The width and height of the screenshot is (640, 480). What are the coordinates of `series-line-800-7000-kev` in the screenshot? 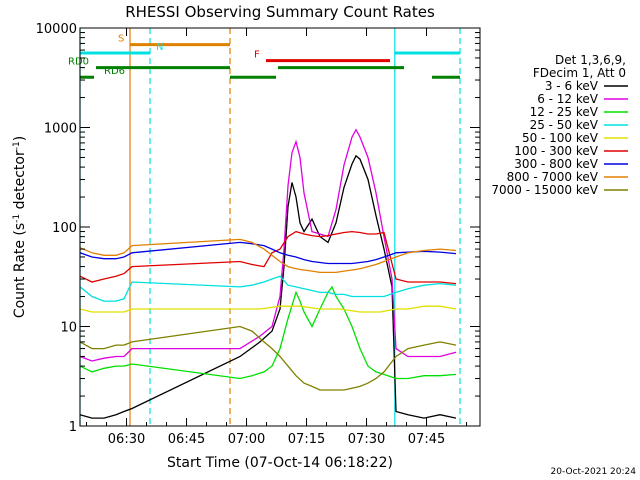 It's located at (268, 256).